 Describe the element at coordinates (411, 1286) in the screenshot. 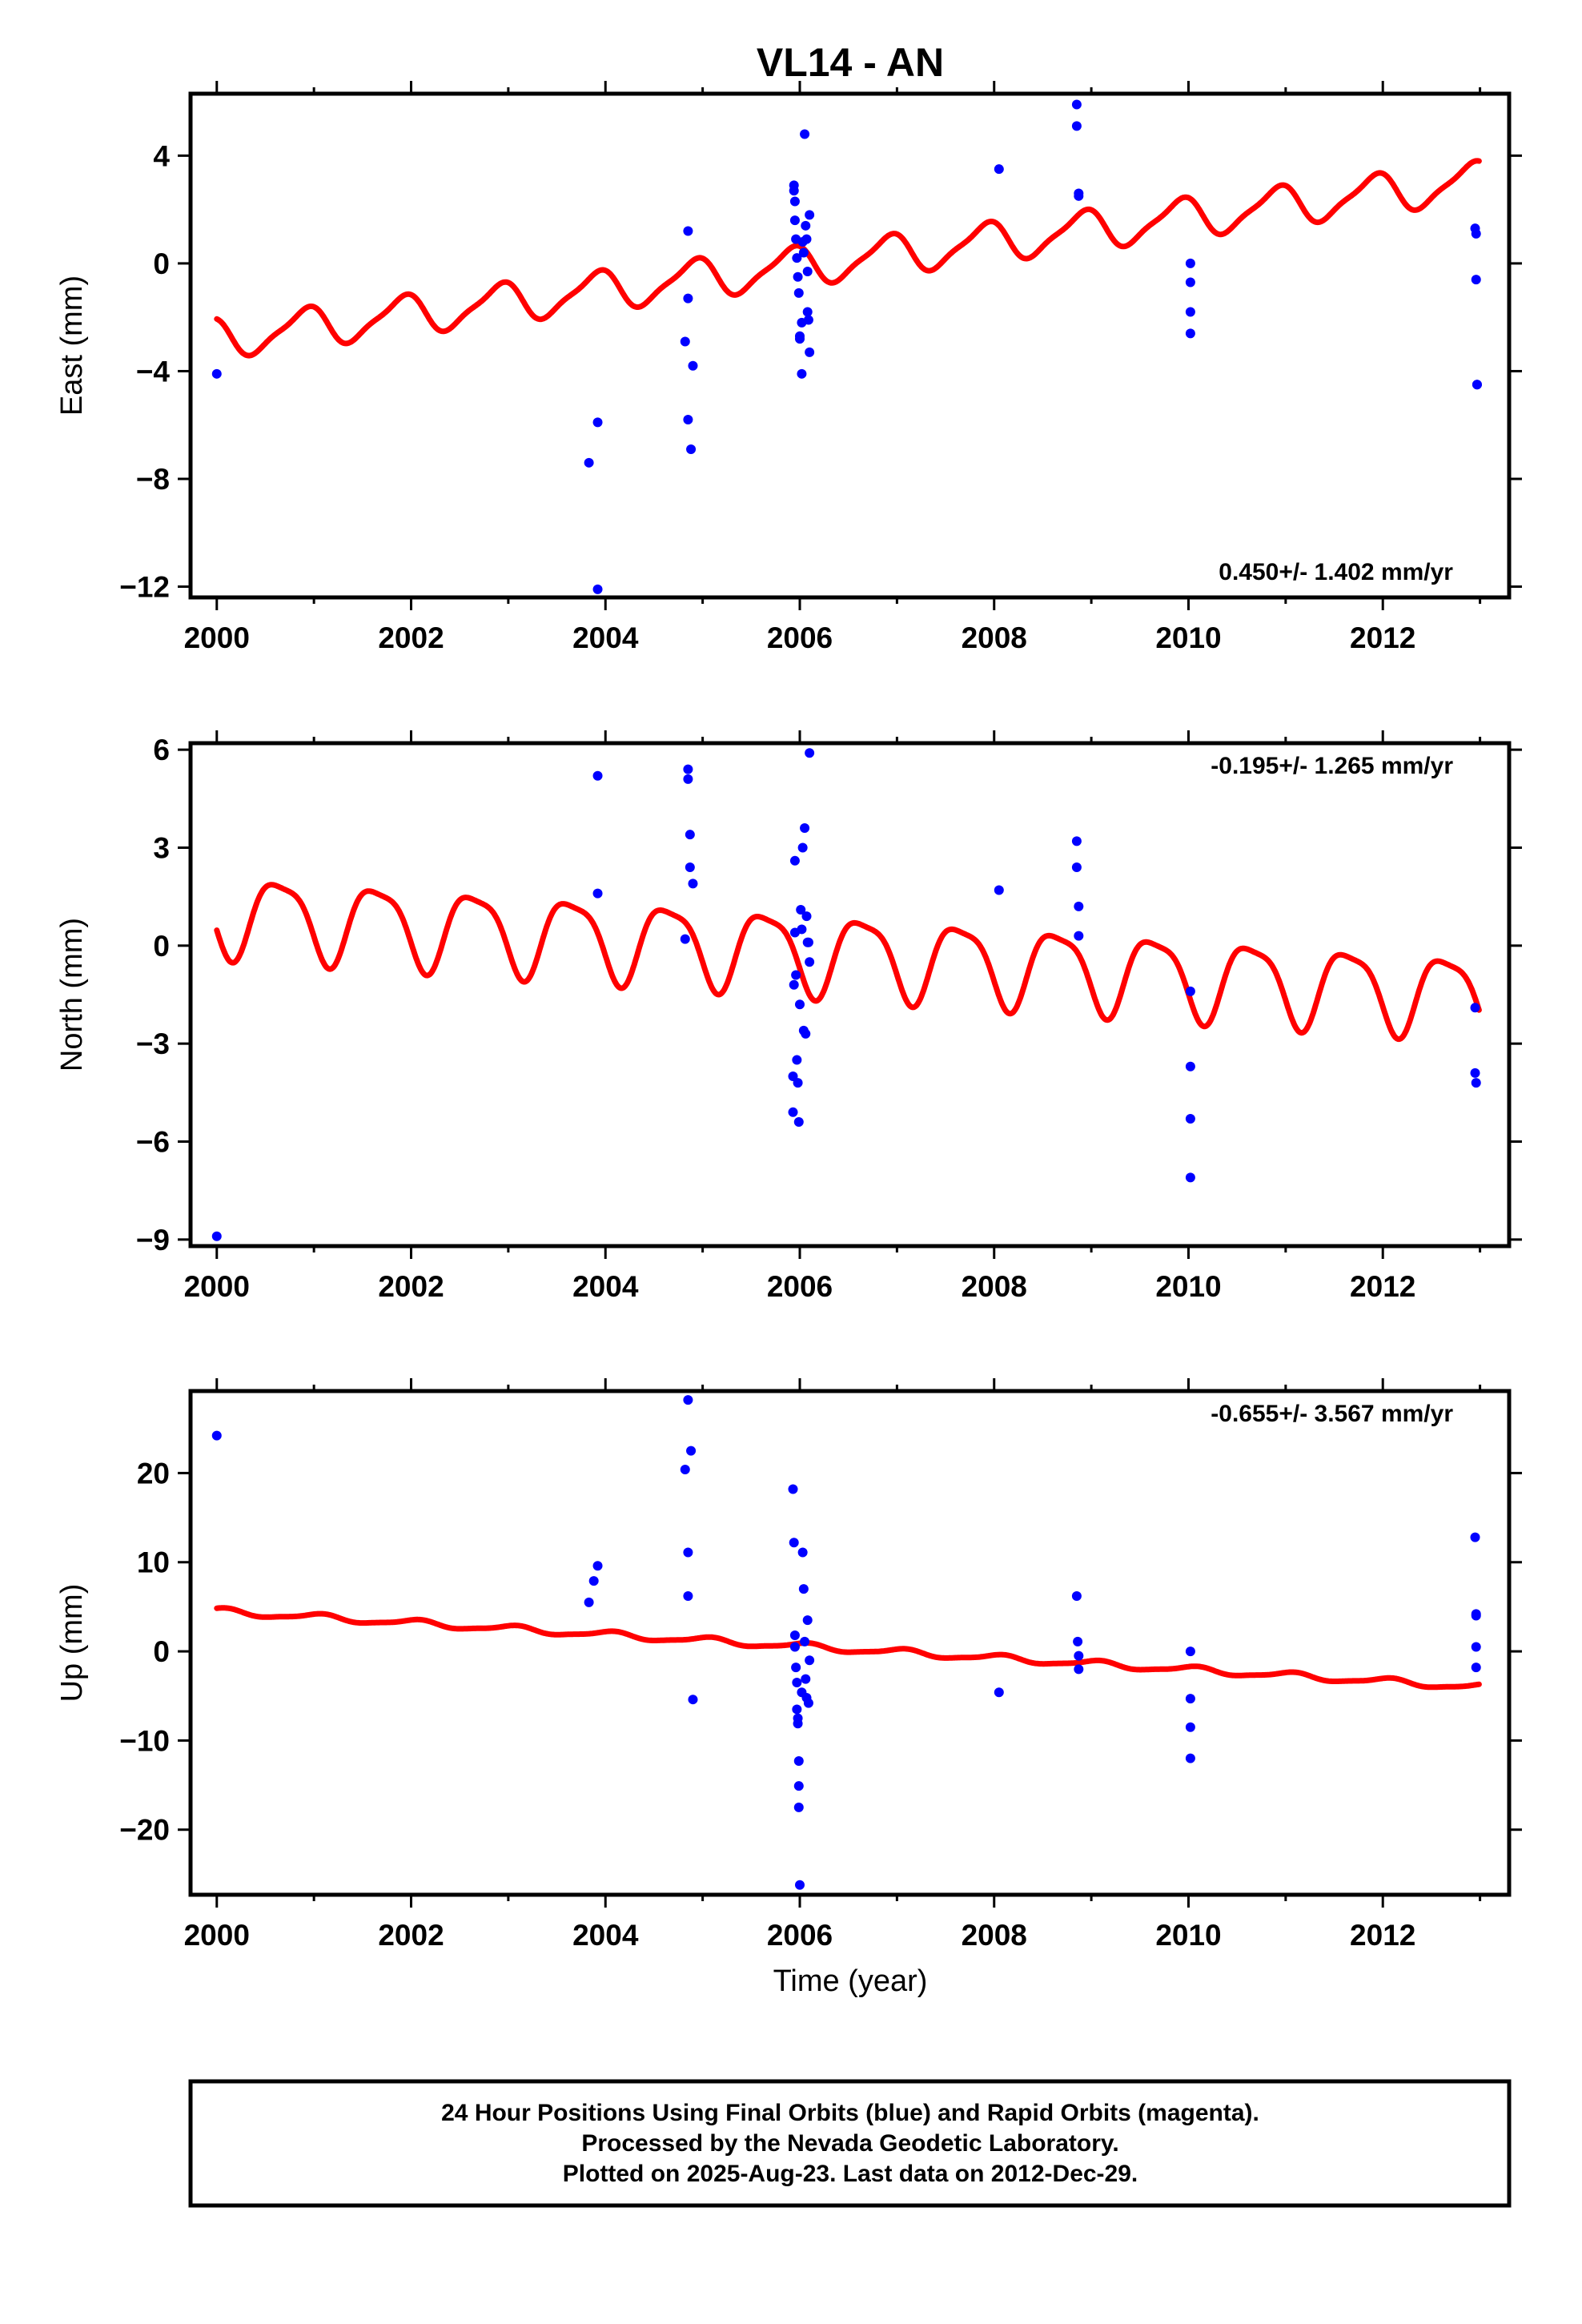

I see `north-x-tick-label: 2002` at that location.